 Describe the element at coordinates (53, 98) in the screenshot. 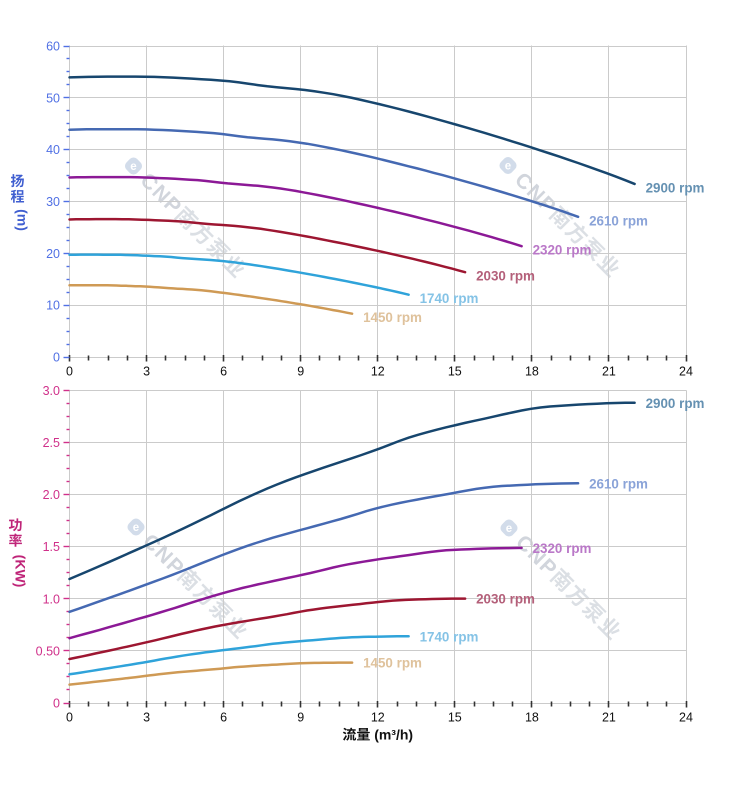

I see `svg-text: 50` at that location.